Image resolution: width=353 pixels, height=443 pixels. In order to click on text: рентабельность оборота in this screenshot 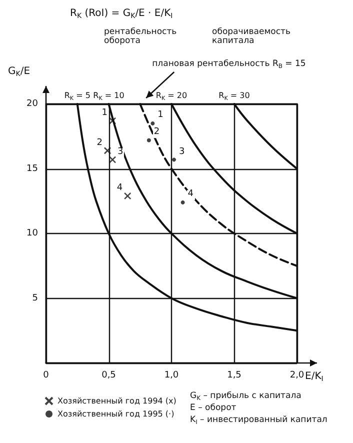, I will do `click(141, 37)`.